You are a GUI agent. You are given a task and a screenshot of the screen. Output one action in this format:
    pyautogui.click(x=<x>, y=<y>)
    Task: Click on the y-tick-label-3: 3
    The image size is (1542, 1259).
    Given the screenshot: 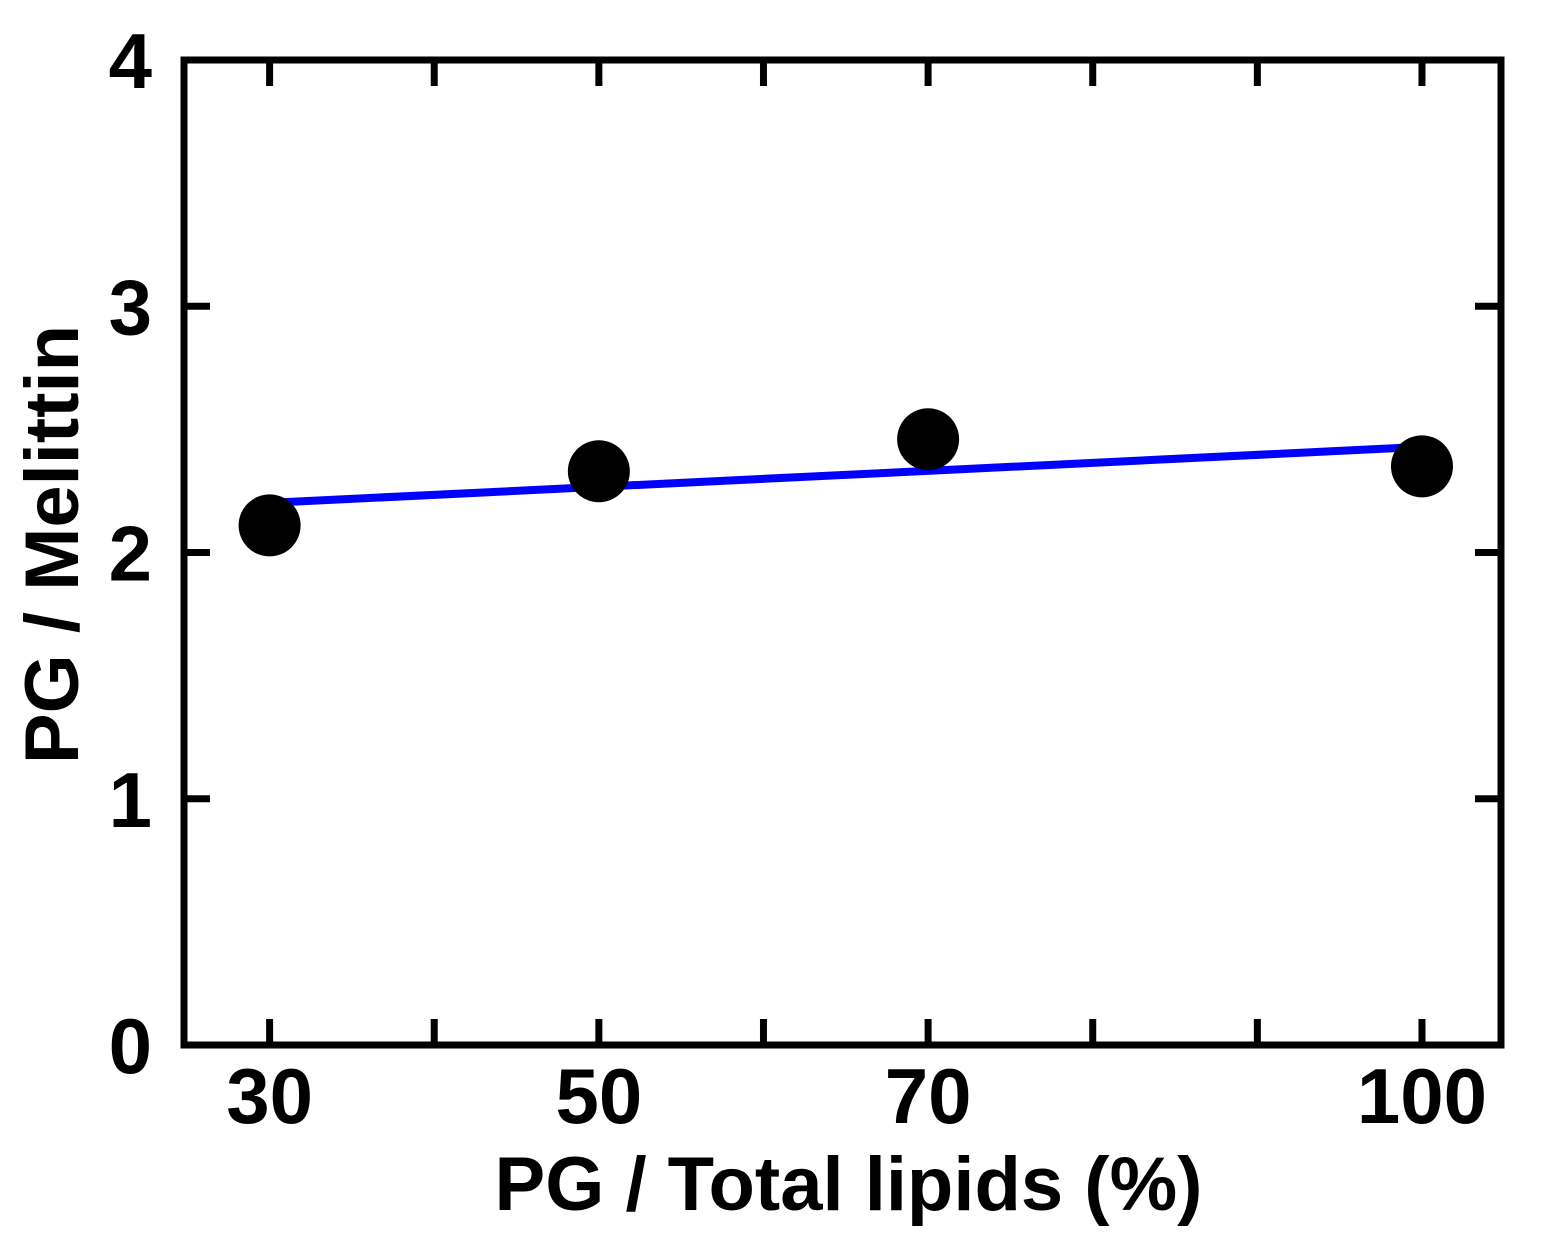 What is the action you would take?
    pyautogui.click(x=130, y=307)
    